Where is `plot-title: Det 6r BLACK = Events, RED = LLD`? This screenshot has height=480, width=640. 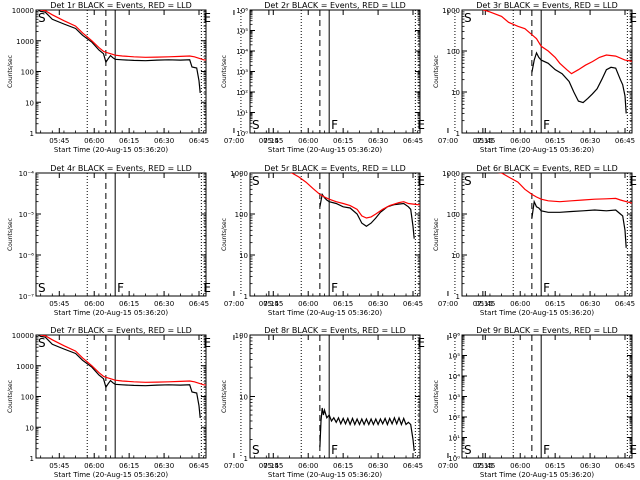
plot-title: Det 6r BLACK = Events, RED = LLD is located at coordinates (547, 168).